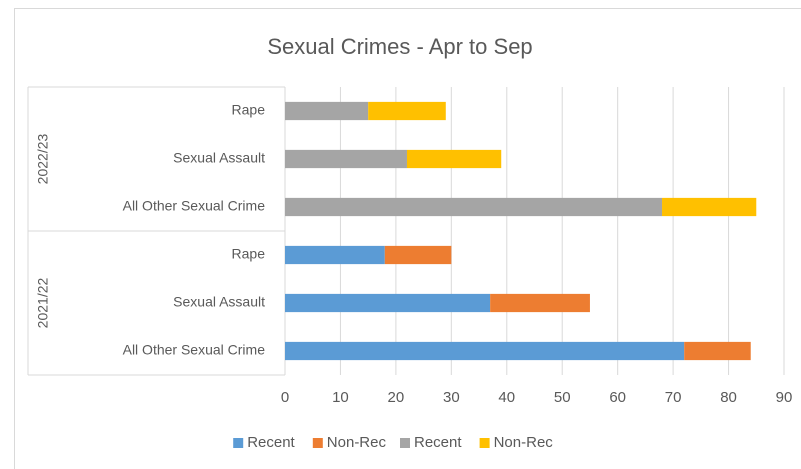 This screenshot has width=801, height=469. Describe the element at coordinates (728, 397) in the screenshot. I see `x-tick-label: 80` at that location.